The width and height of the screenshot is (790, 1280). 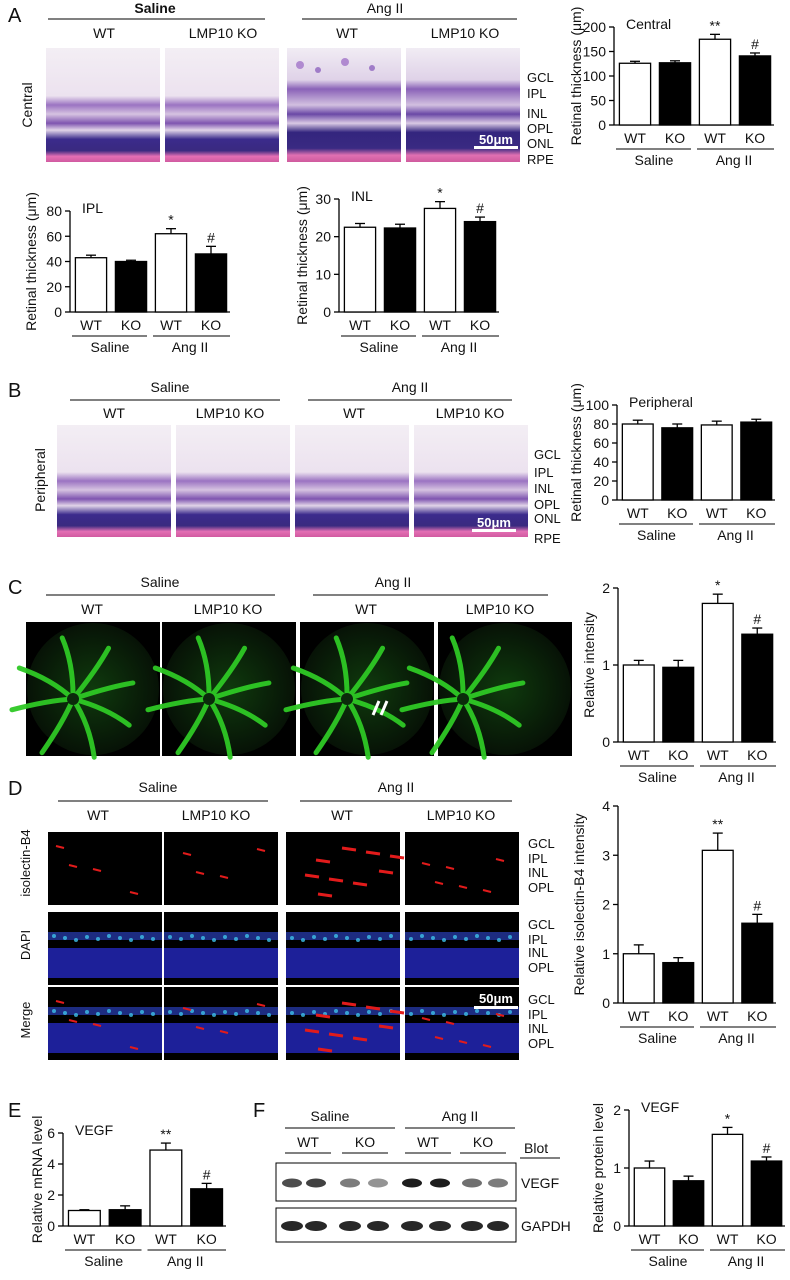 What do you see at coordinates (395, 1183) in the screenshot?
I see `f-blot-vegf-bands` at bounding box center [395, 1183].